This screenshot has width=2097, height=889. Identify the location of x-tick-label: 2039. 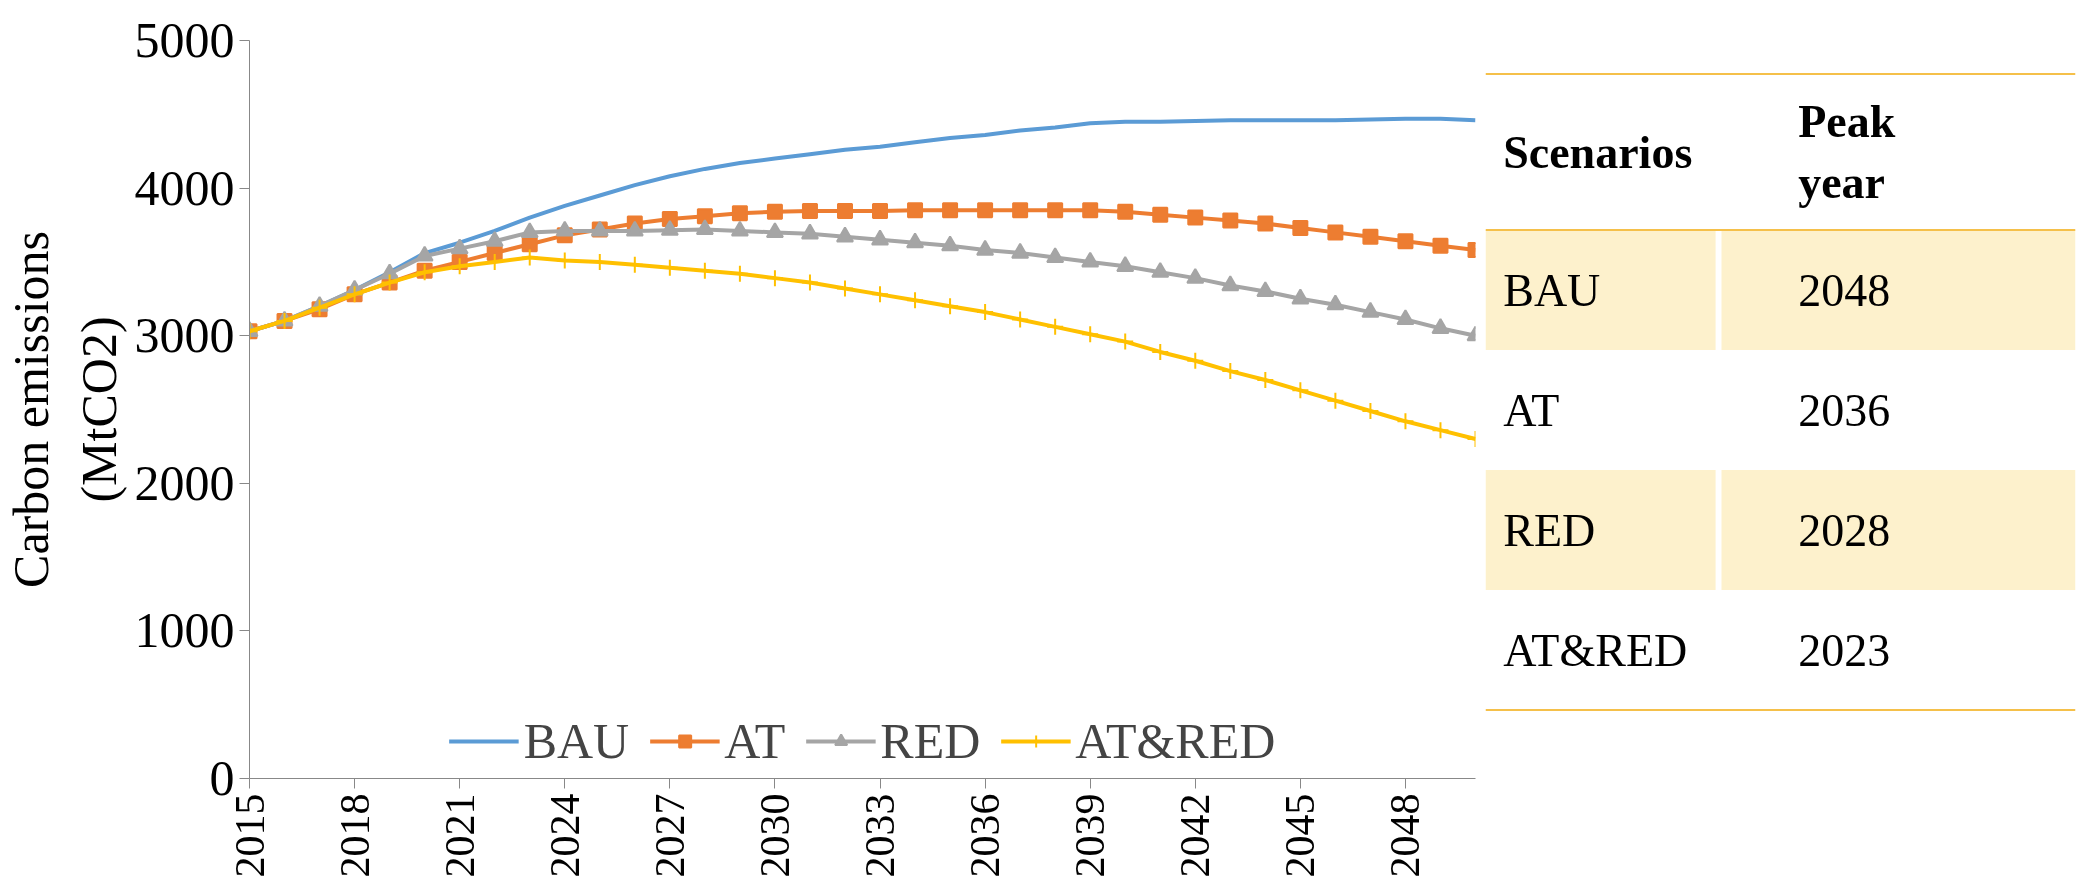
(1090, 835).